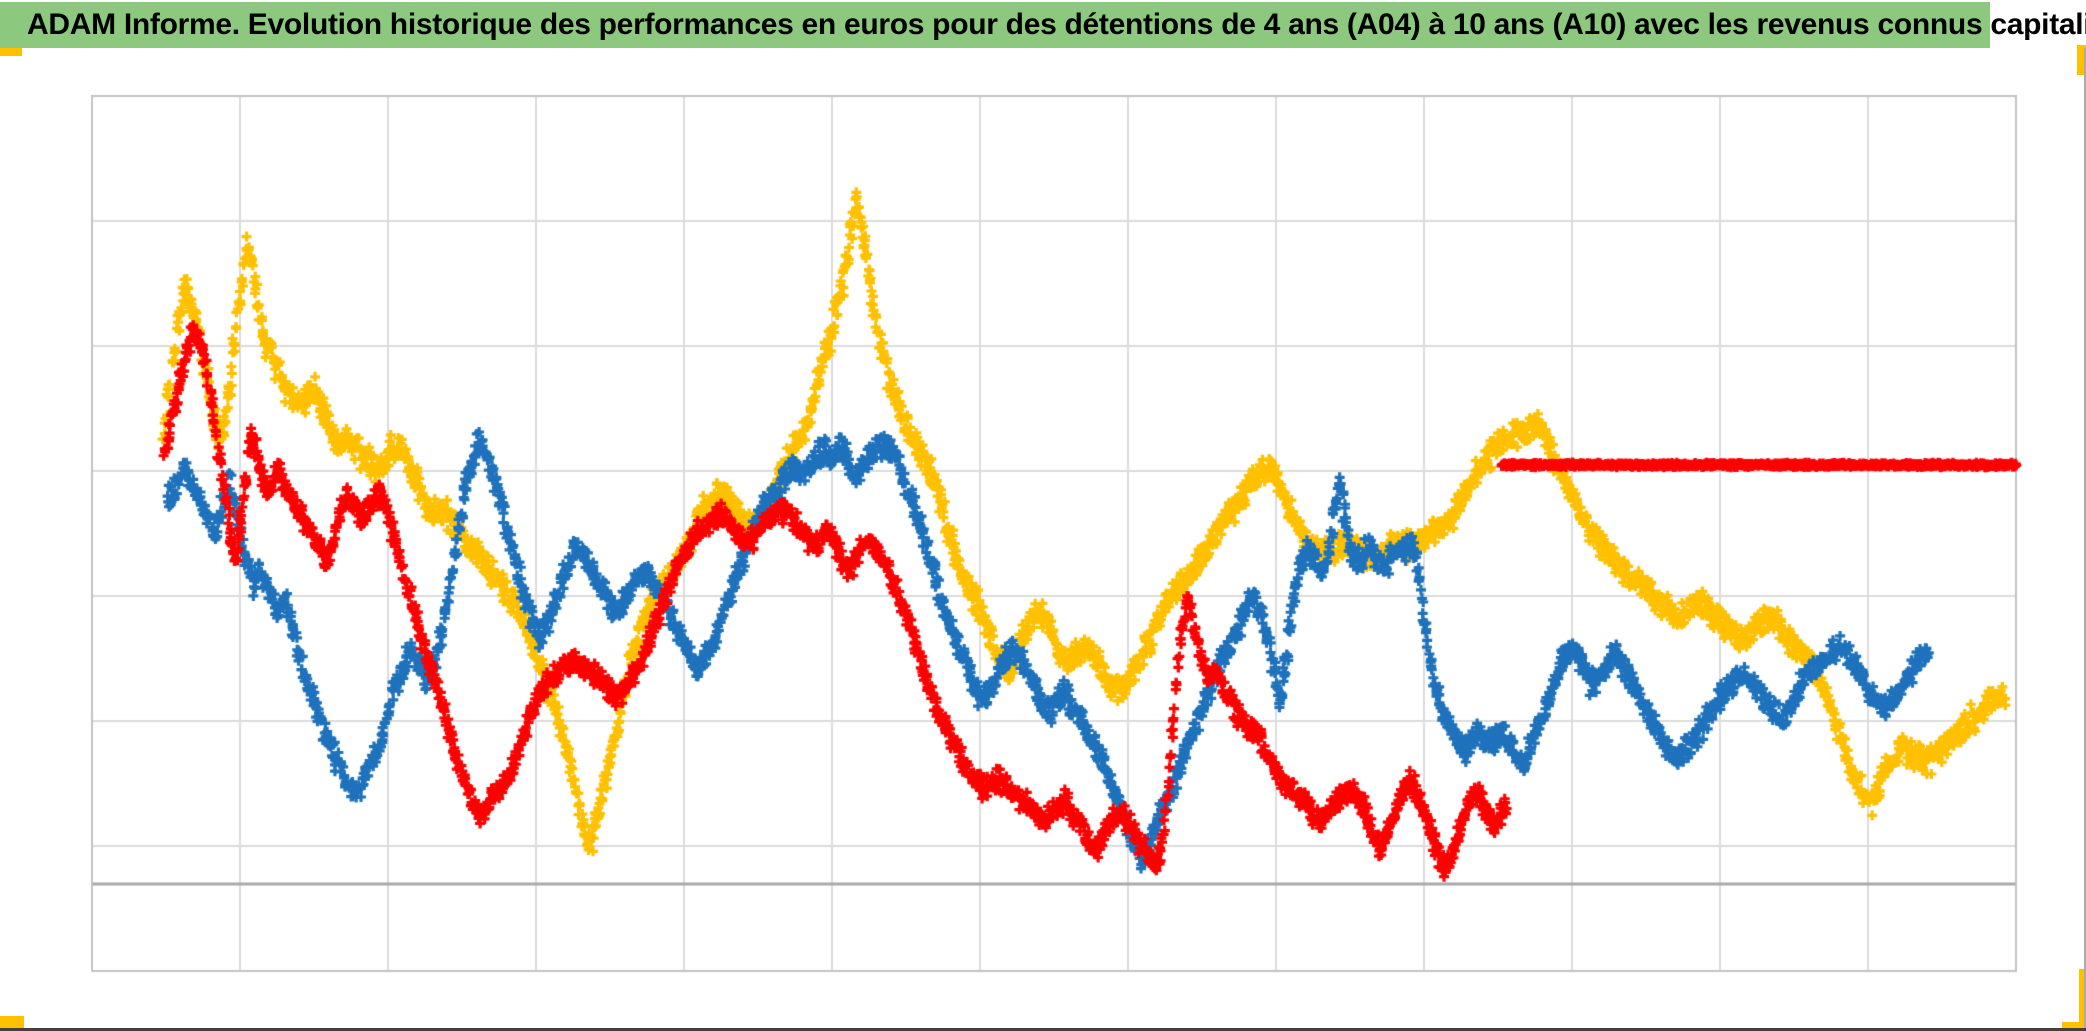 Image resolution: width=2086 pixels, height=1031 pixels. I want to click on corner-accent-top-right, so click(2081, 60).